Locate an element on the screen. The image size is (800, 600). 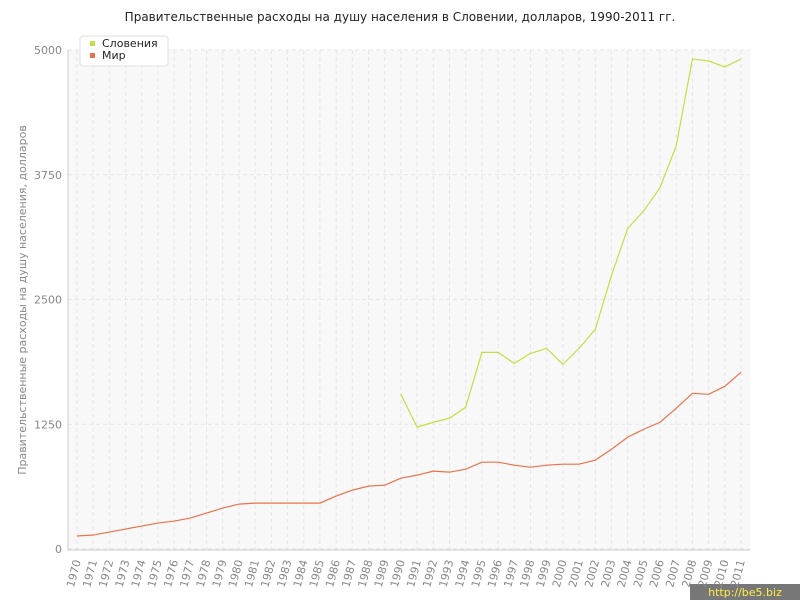
watermark-bg is located at coordinates (745, 592).